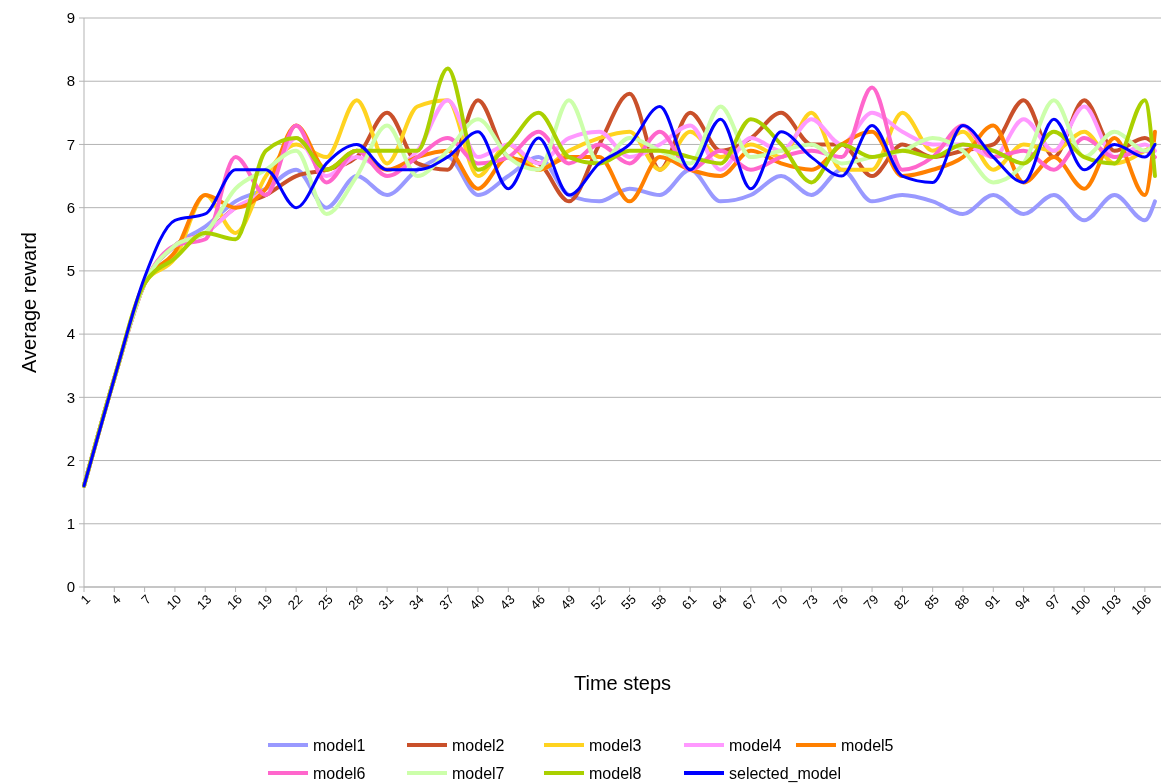  I want to click on y-tick-label: 4, so click(70, 334).